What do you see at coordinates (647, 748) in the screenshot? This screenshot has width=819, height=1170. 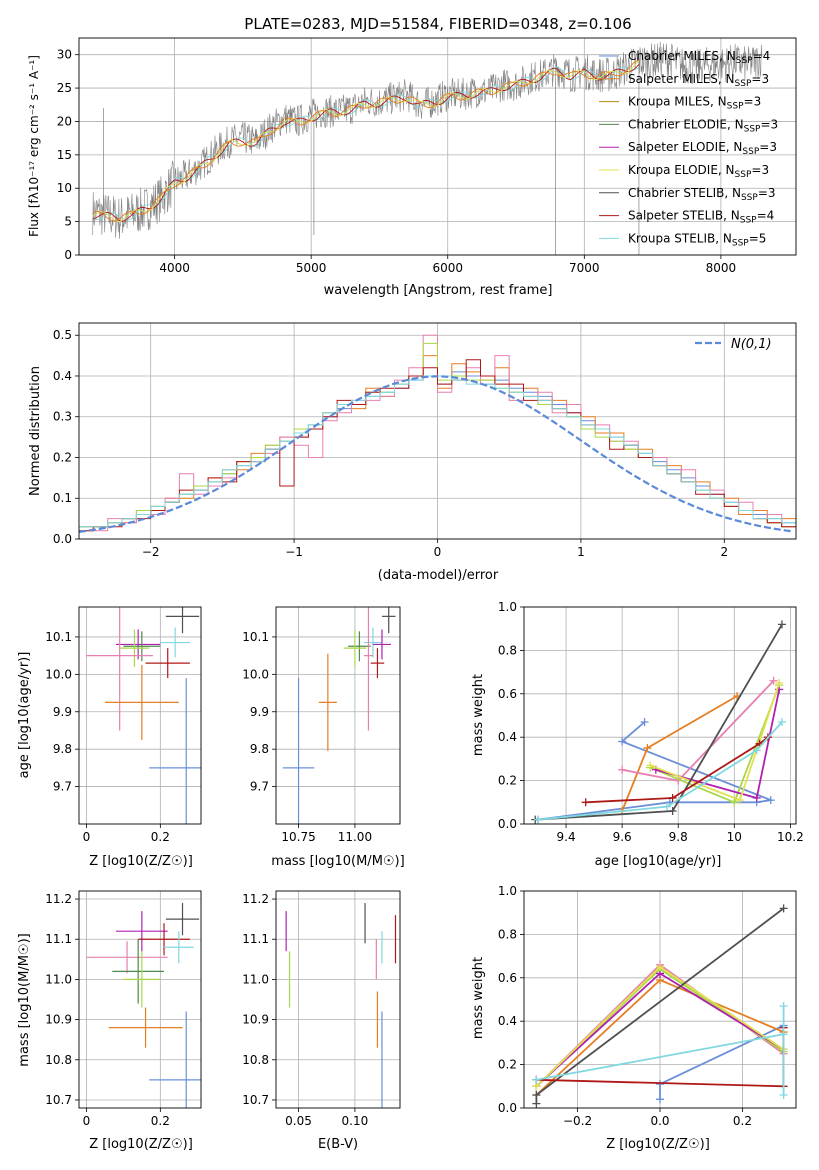 I see `series-marker-salpeter_miles` at bounding box center [647, 748].